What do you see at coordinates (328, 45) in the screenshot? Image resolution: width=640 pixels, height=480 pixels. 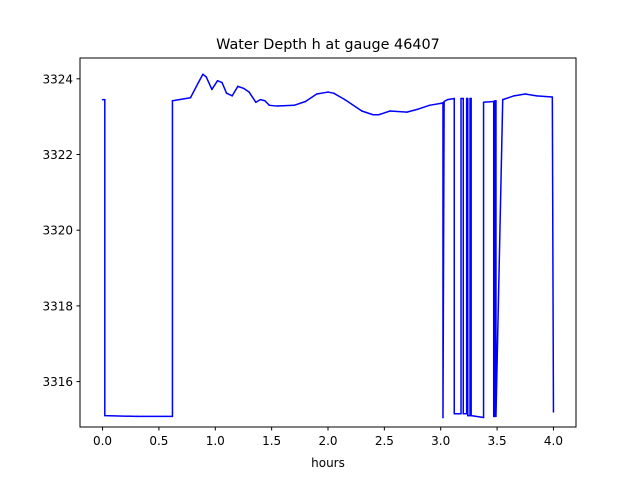 I see `chart-title: Water Depth h at gauge 46407` at bounding box center [328, 45].